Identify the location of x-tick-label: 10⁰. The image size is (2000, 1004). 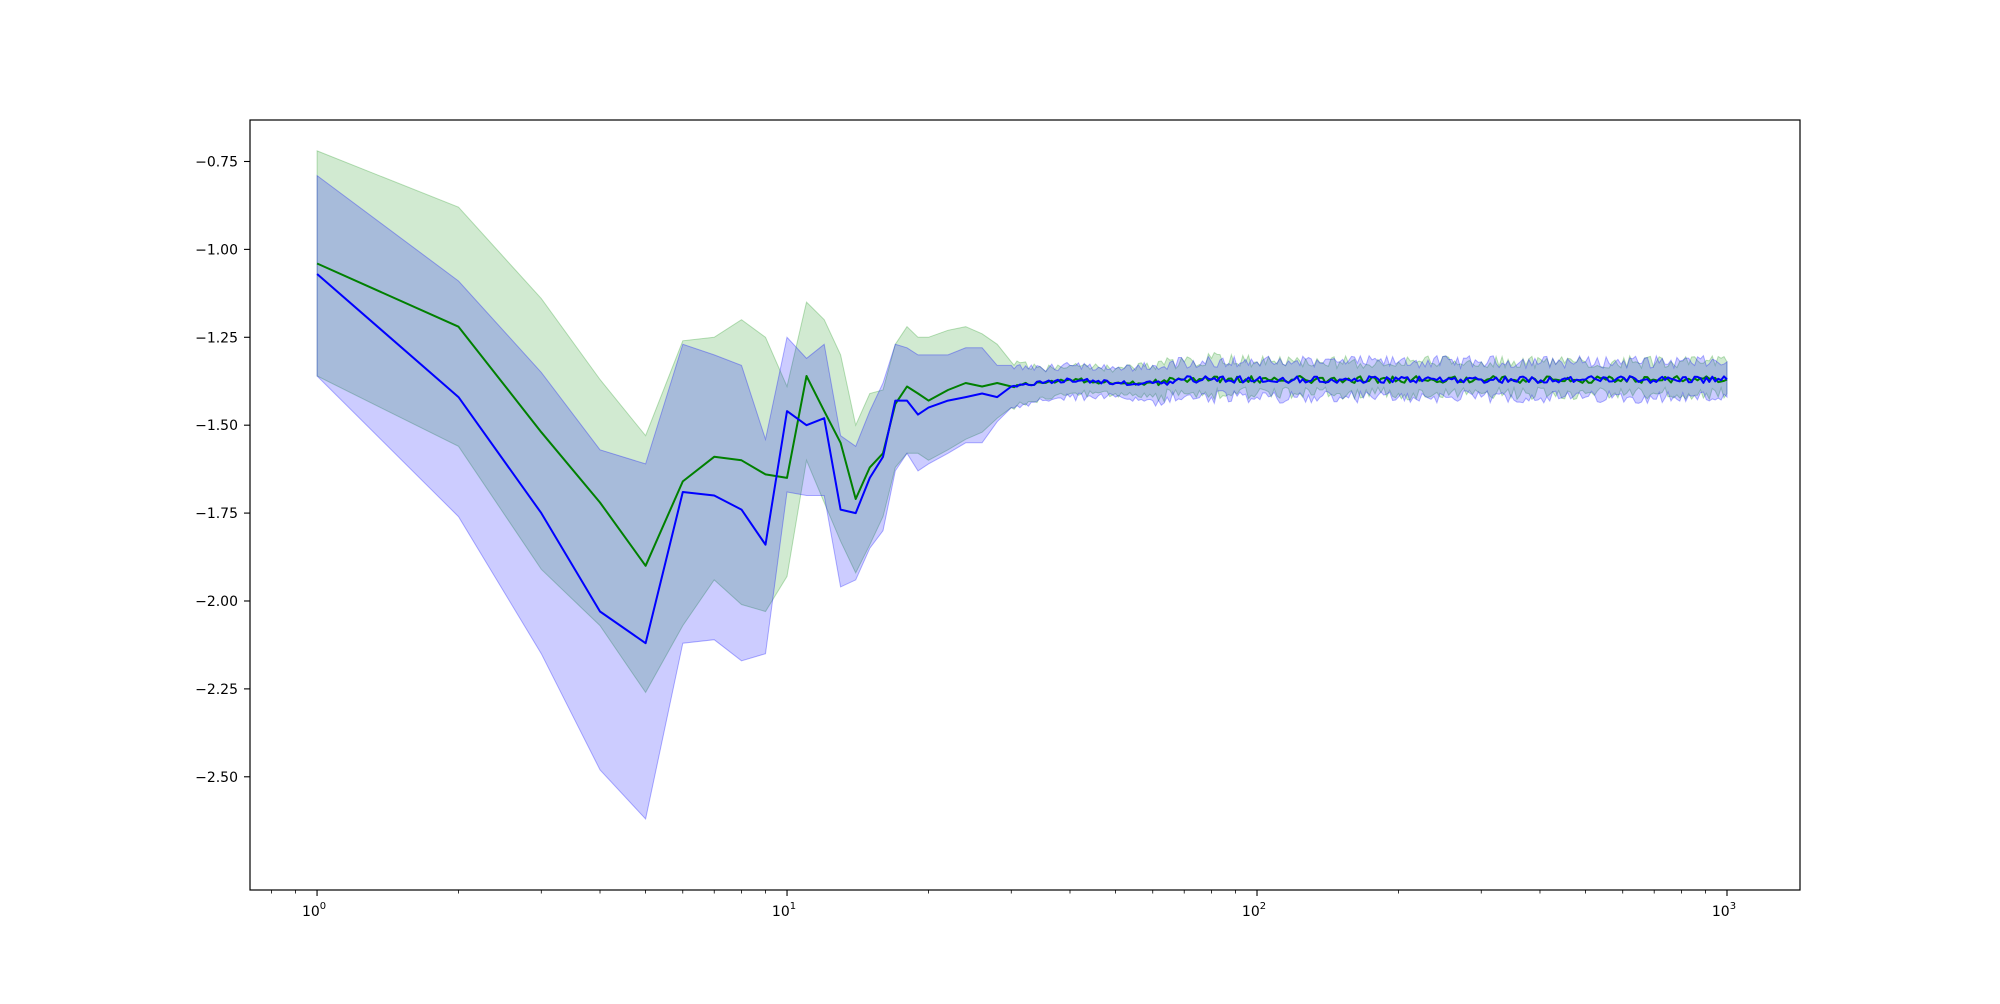
(314, 910).